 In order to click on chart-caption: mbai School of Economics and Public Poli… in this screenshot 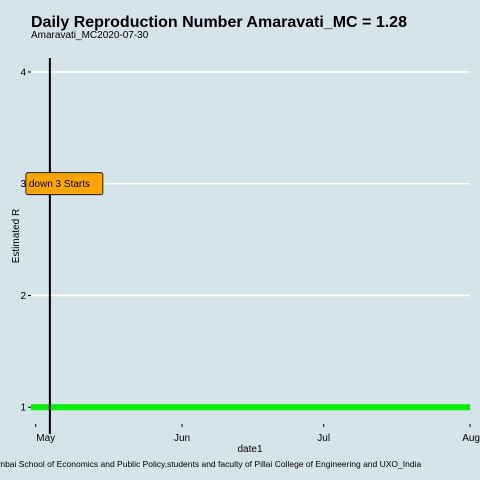, I will do `click(210, 464)`.